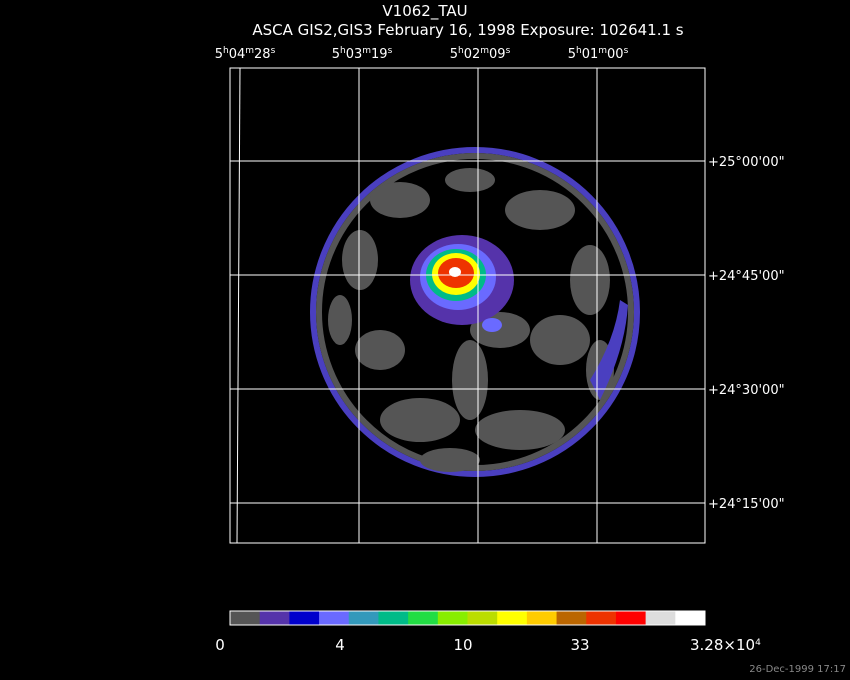 This screenshot has width=850, height=680. What do you see at coordinates (746, 390) in the screenshot?
I see `dec-label: +24°30'00"` at bounding box center [746, 390].